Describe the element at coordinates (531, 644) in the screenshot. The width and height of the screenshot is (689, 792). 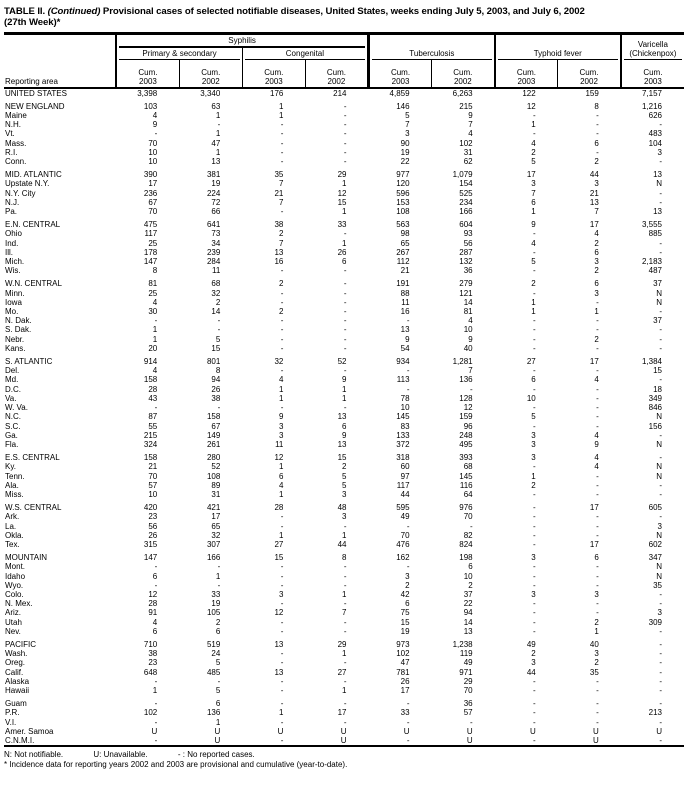
I see `value-cell: 49` at that location.